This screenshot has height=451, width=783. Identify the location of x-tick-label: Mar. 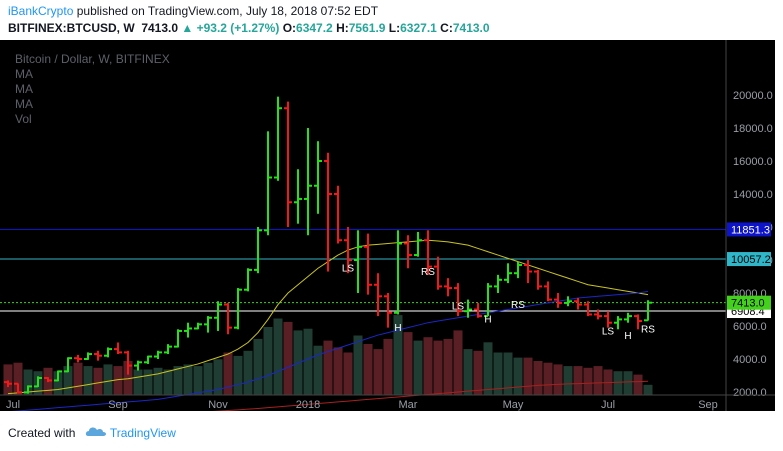
(408, 405).